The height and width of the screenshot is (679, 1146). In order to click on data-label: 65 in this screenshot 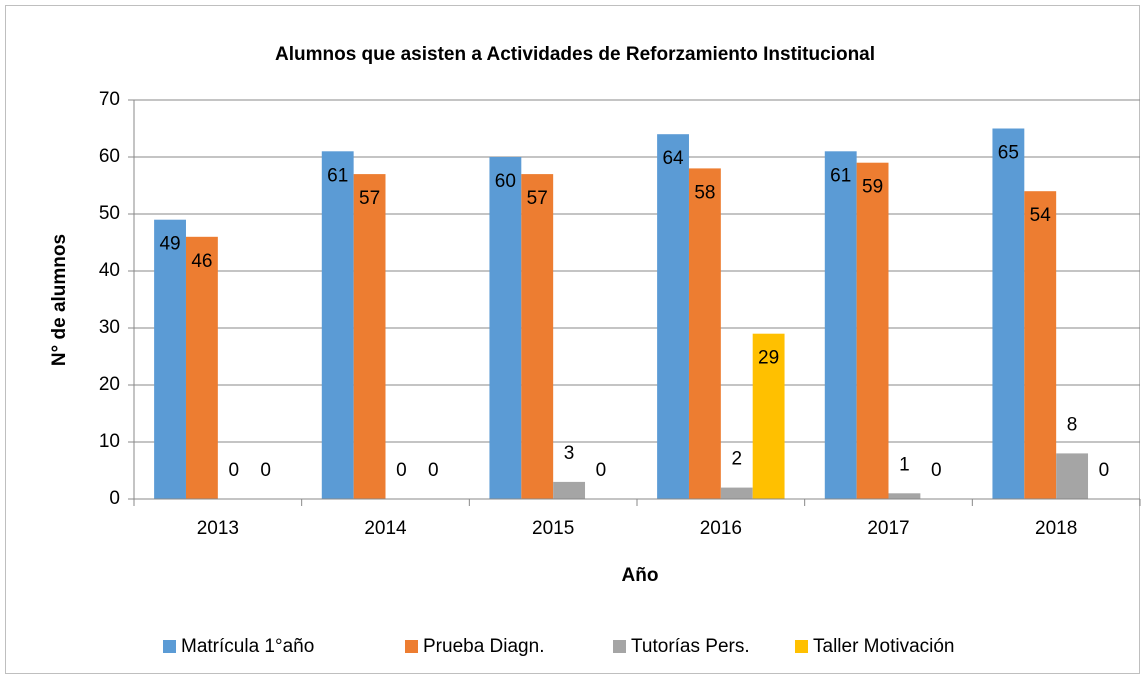, I will do `click(1008, 153)`.